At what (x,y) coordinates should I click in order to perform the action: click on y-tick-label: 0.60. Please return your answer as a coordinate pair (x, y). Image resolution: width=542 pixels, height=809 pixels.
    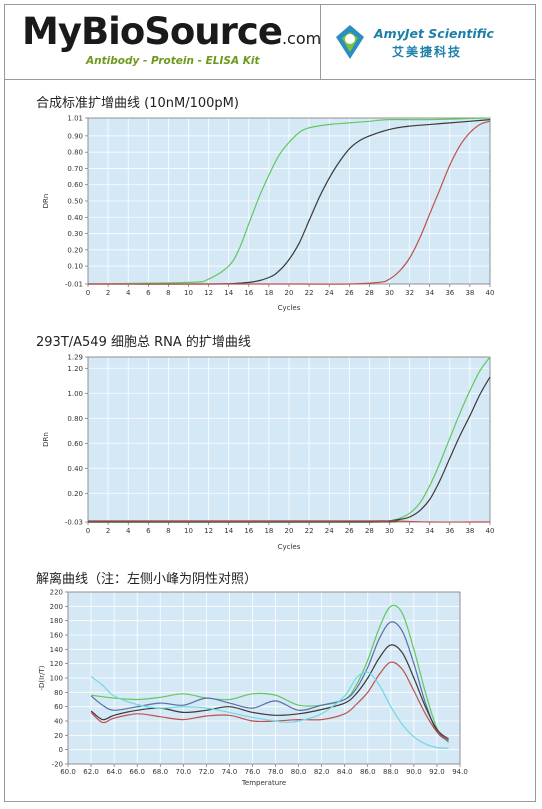
    Looking at the image, I should click on (75, 444).